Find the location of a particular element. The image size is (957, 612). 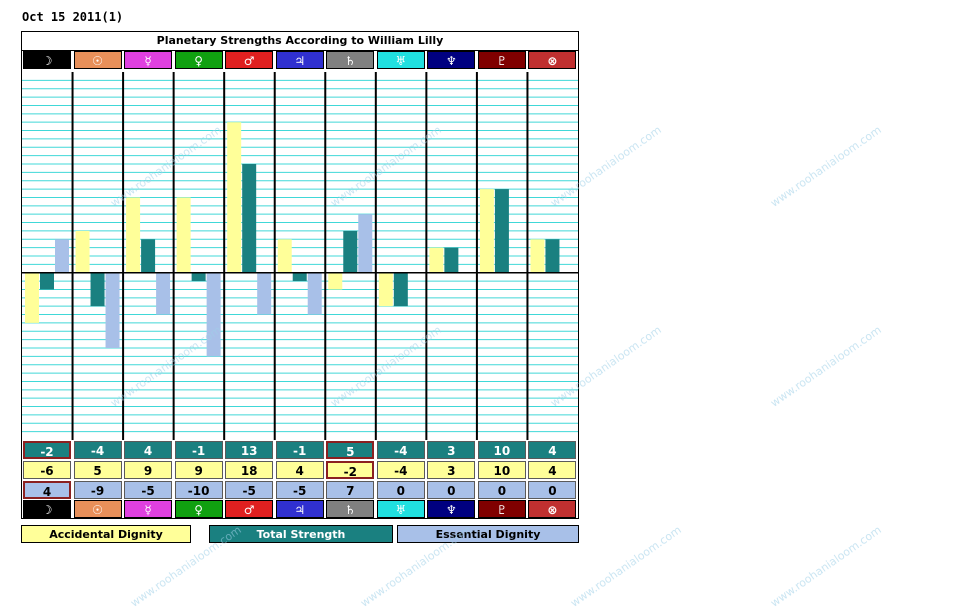

row-labels-total-cell-3: -1 is located at coordinates (198, 450).